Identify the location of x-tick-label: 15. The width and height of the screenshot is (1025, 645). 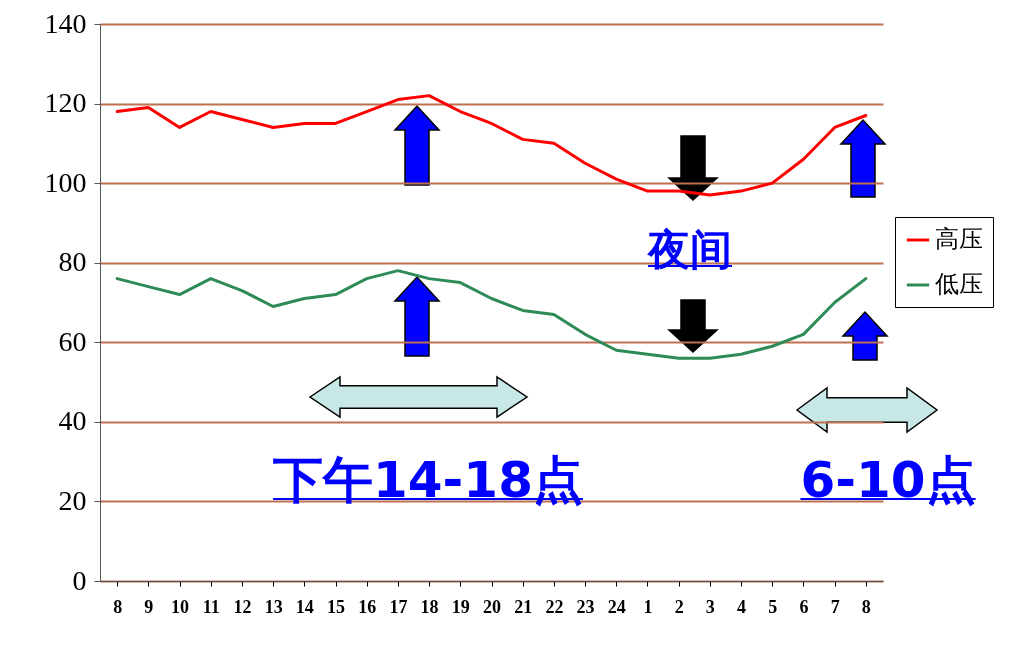
(336, 606).